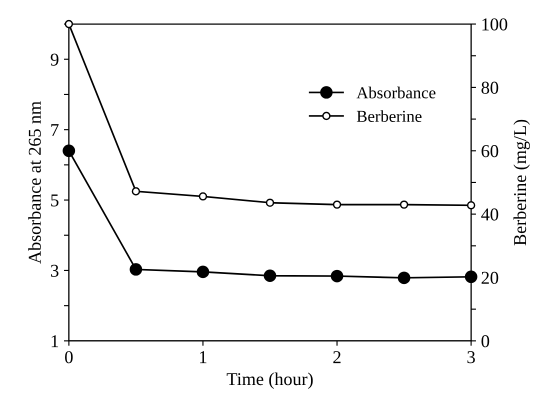 The width and height of the screenshot is (551, 401). What do you see at coordinates (54, 60) in the screenshot?
I see `y-tick-label: 9` at bounding box center [54, 60].